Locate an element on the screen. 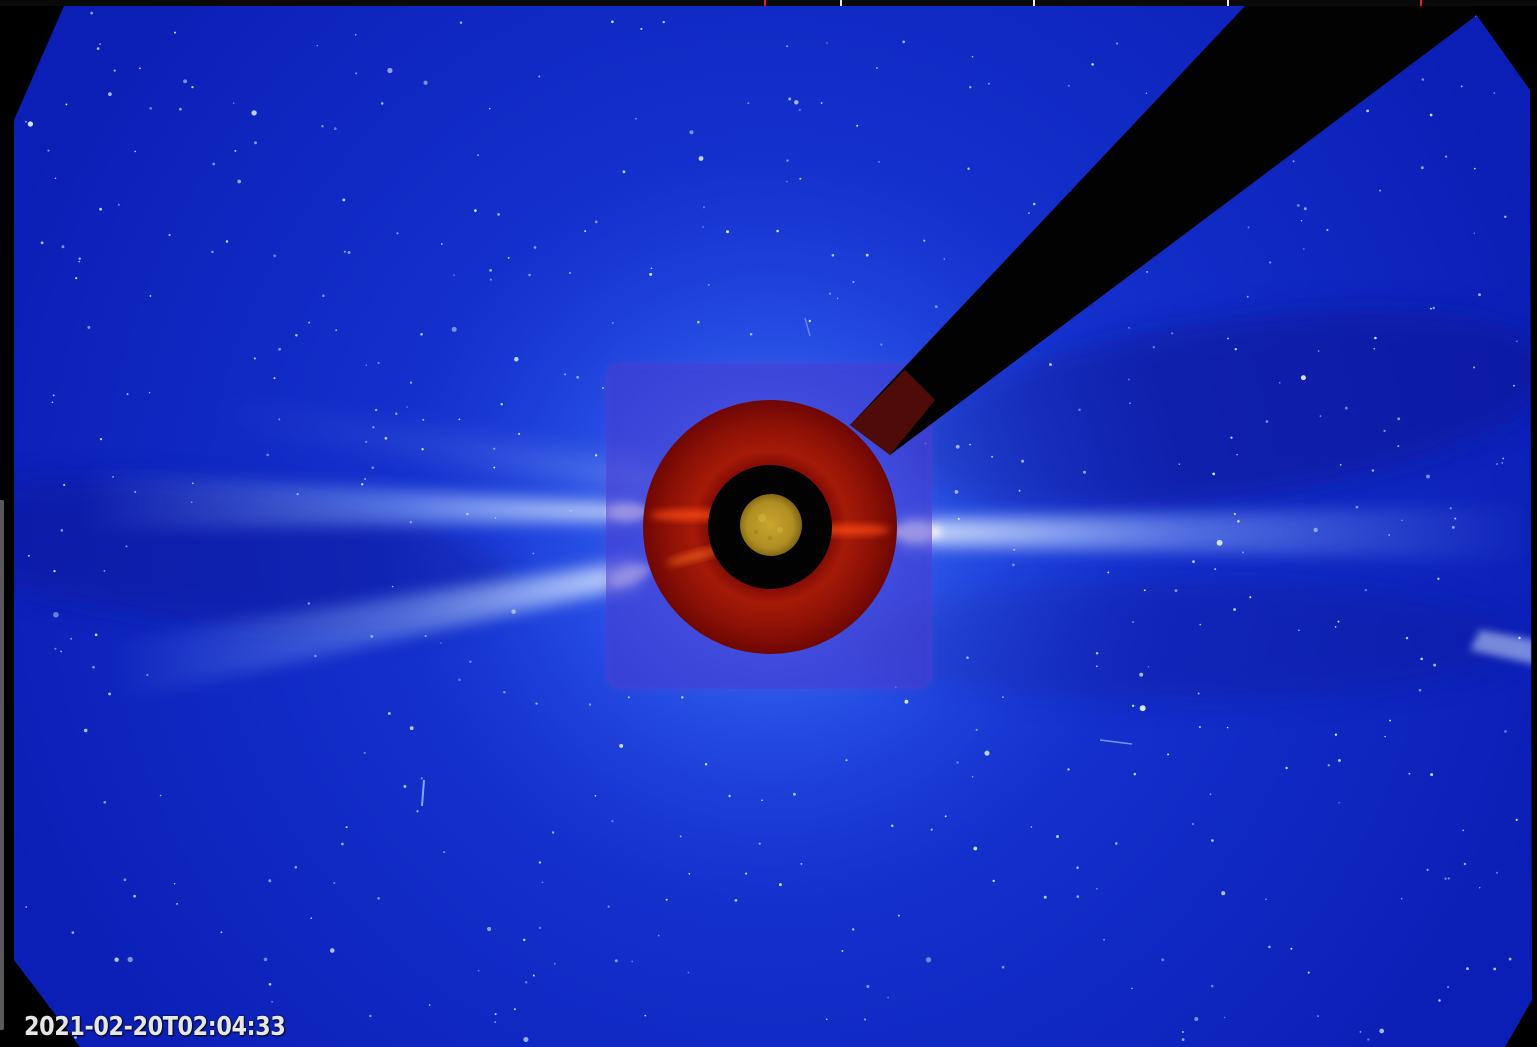 Image resolution: width=1537 pixels, height=1047 pixels. cosmic-ray-streak is located at coordinates (807, 327).